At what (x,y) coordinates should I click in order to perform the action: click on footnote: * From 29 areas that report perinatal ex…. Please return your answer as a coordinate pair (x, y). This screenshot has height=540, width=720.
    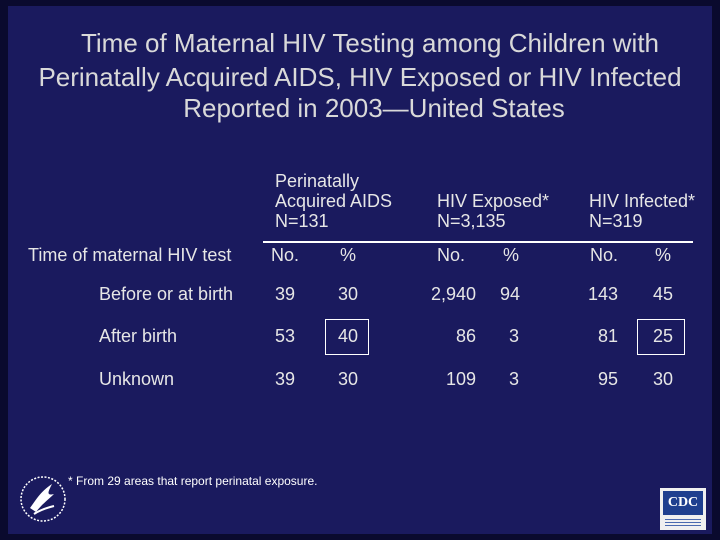
    Looking at the image, I should click on (193, 481).